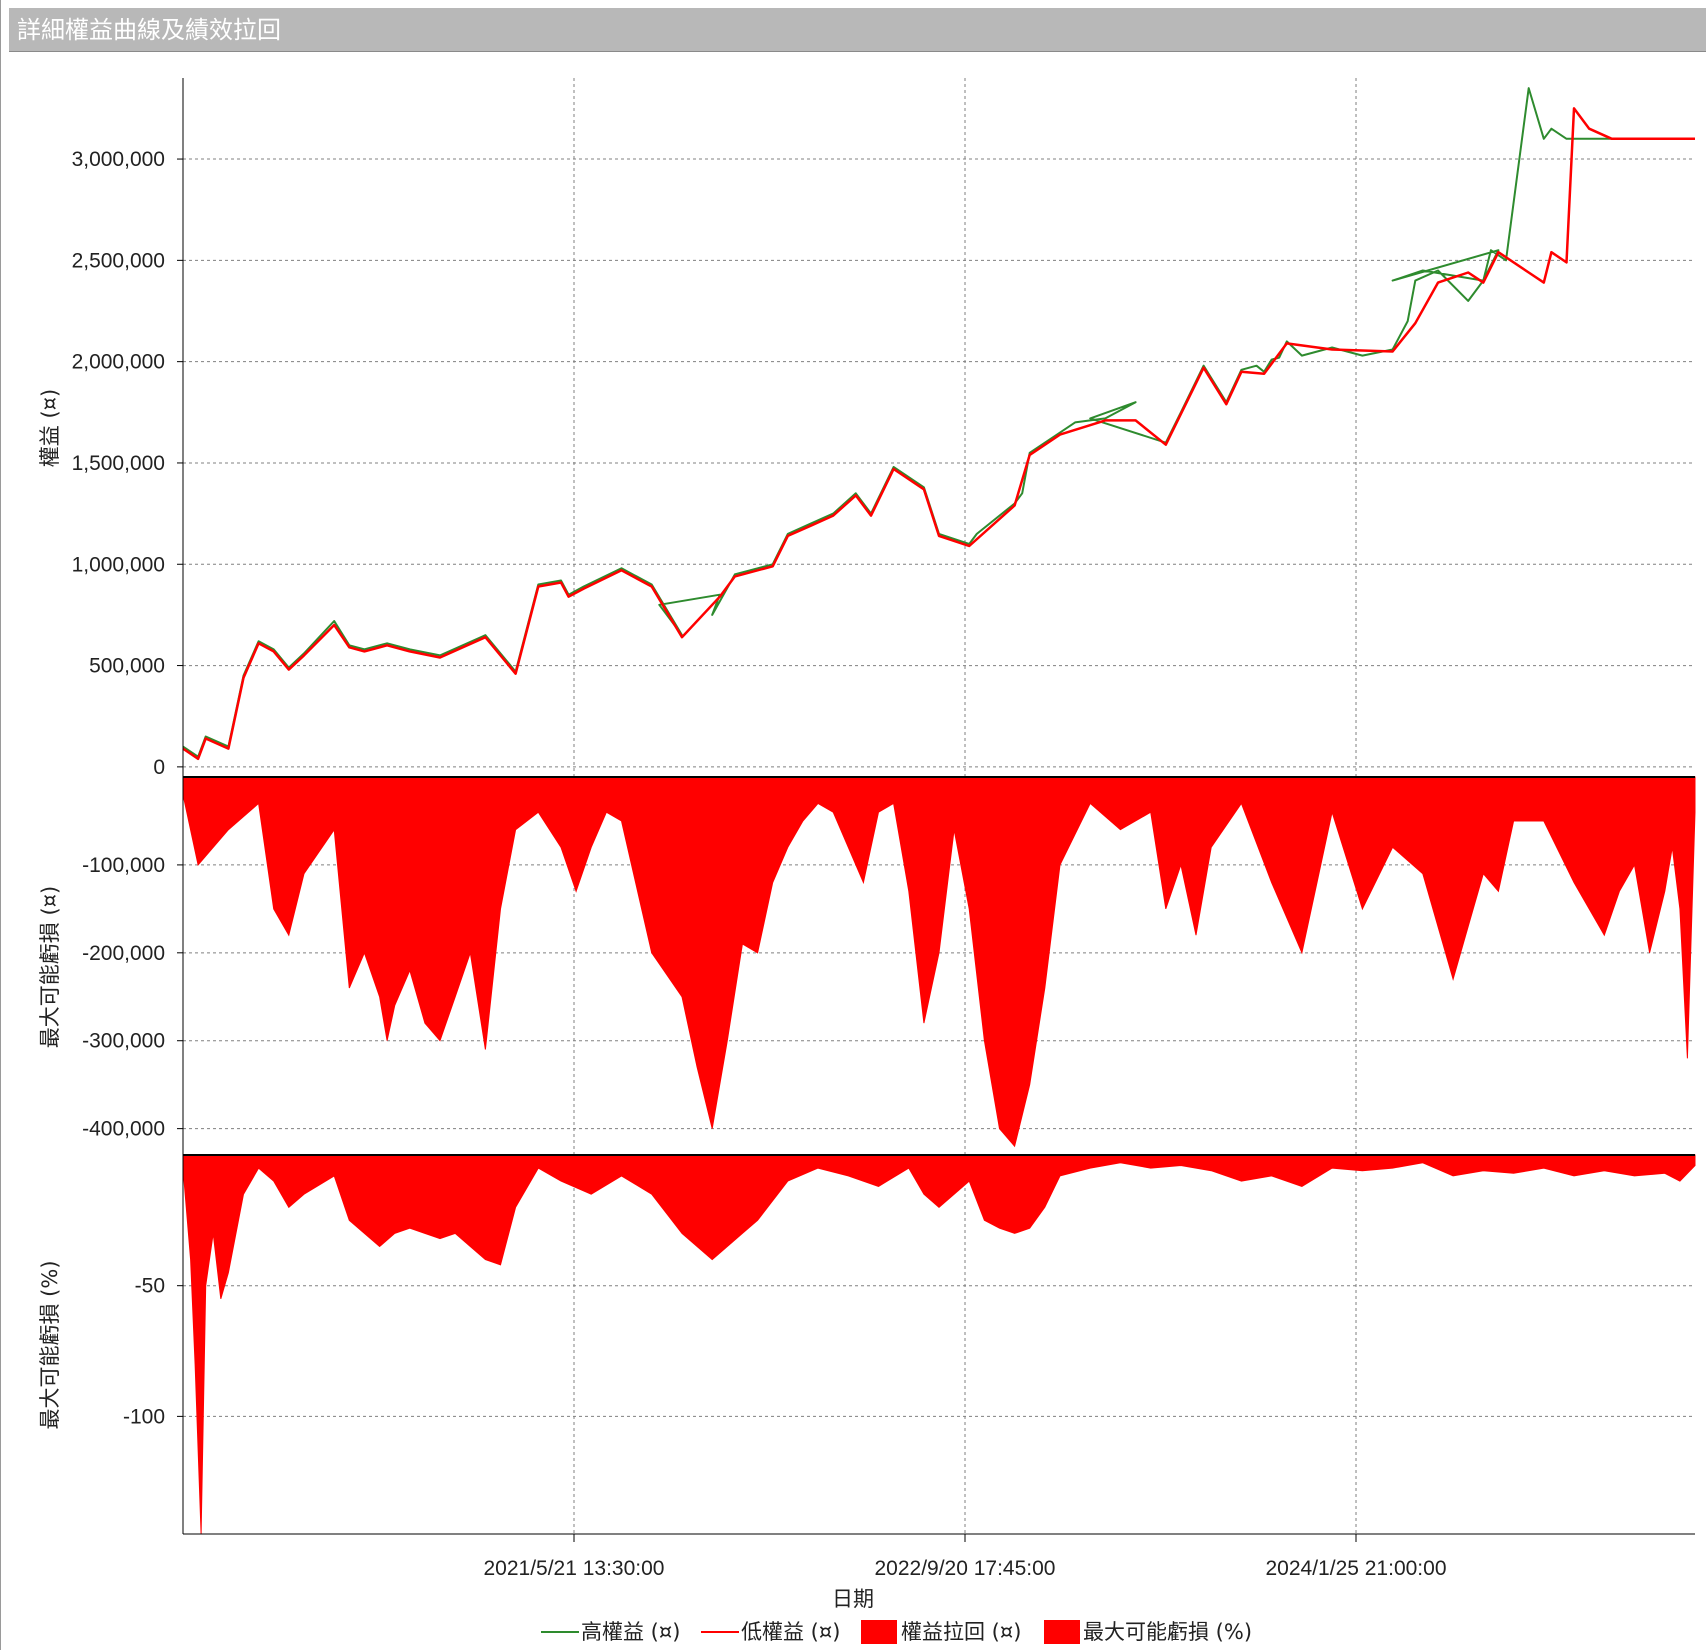 This screenshot has height=1650, width=1706. I want to click on y-tick-label: 2,500,000, so click(118, 260).